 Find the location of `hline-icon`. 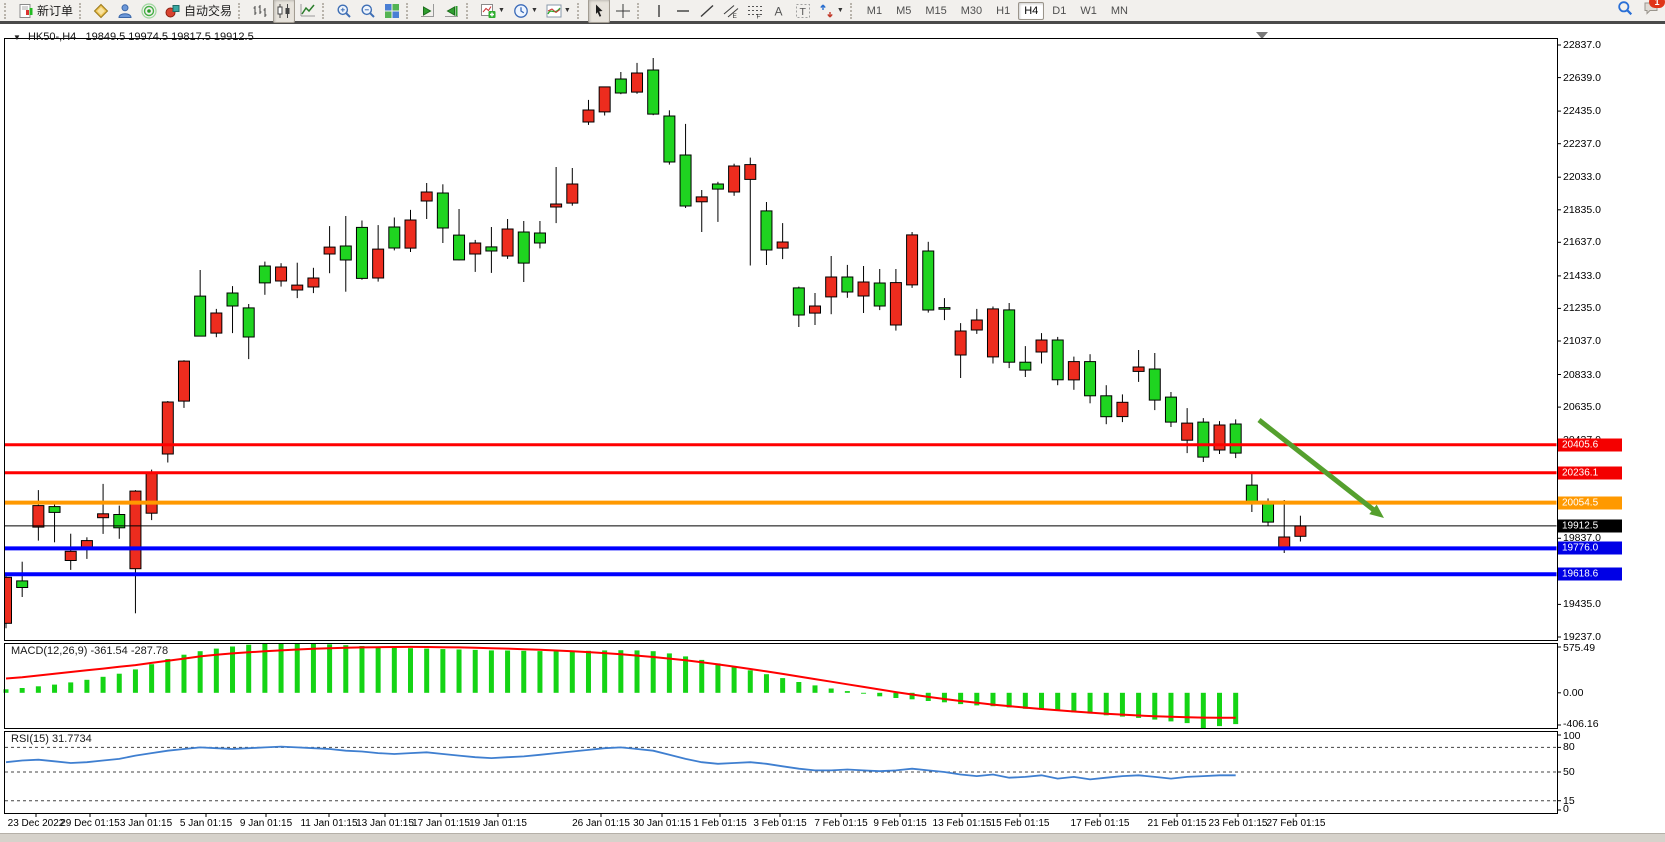

hline-icon is located at coordinates (683, 11).